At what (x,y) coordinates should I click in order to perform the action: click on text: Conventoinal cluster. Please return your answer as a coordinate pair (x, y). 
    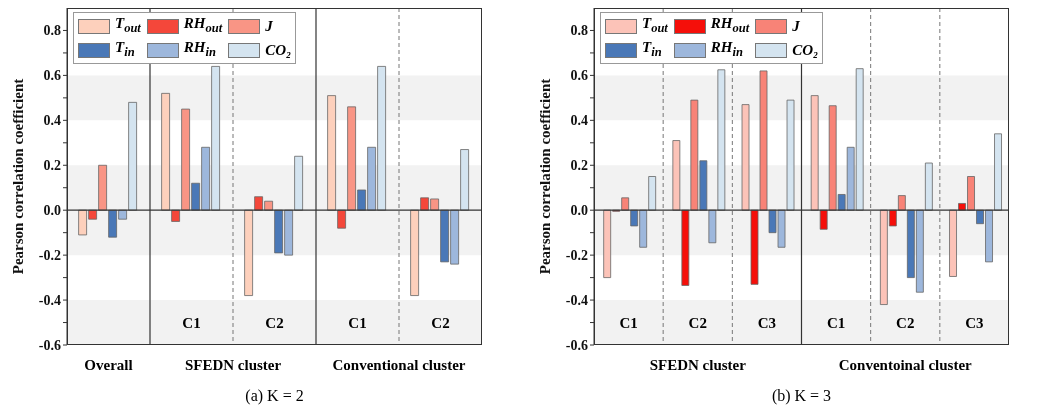
    Looking at the image, I should click on (905, 365).